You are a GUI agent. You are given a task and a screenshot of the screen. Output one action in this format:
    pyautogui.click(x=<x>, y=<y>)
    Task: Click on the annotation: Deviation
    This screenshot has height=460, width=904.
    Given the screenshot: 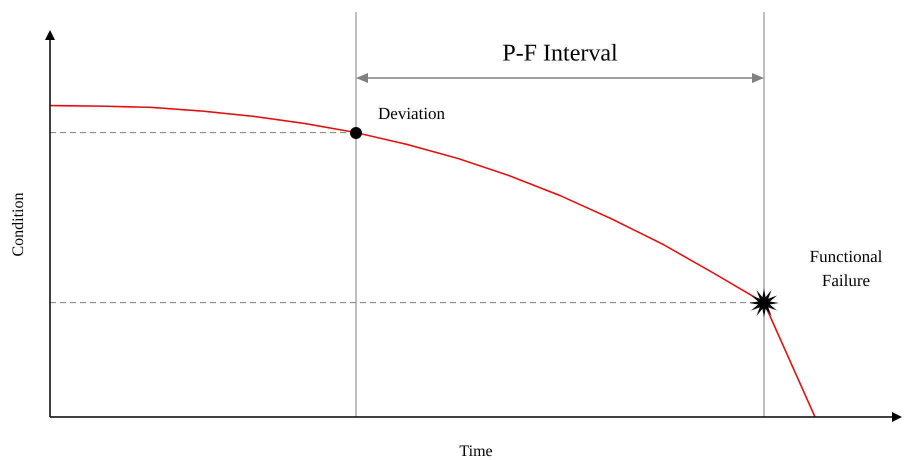 What is the action you would take?
    pyautogui.click(x=412, y=114)
    